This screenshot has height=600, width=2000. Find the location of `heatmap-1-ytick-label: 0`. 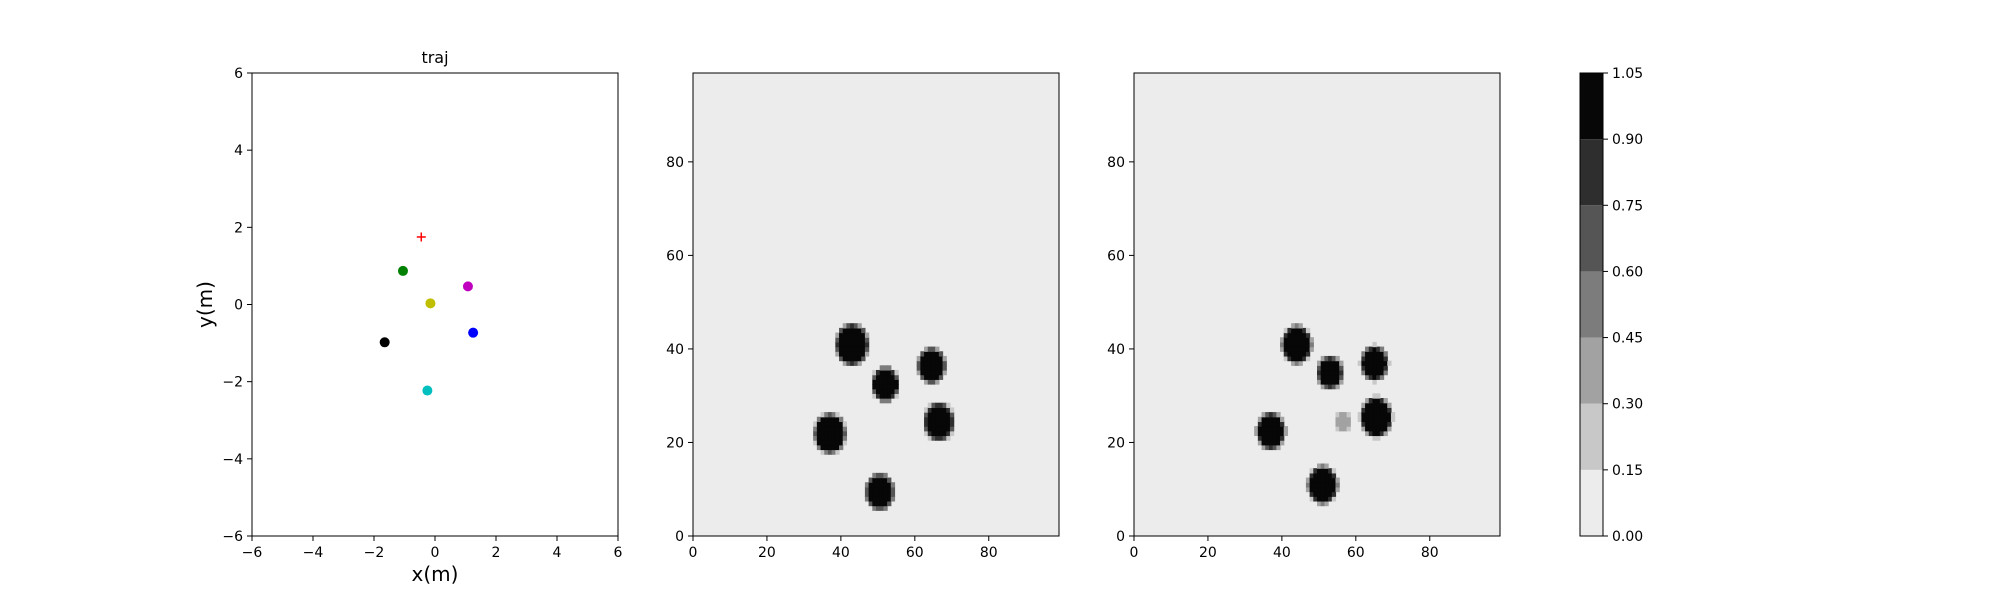

heatmap-1-ytick-label: 0 is located at coordinates (679, 537).